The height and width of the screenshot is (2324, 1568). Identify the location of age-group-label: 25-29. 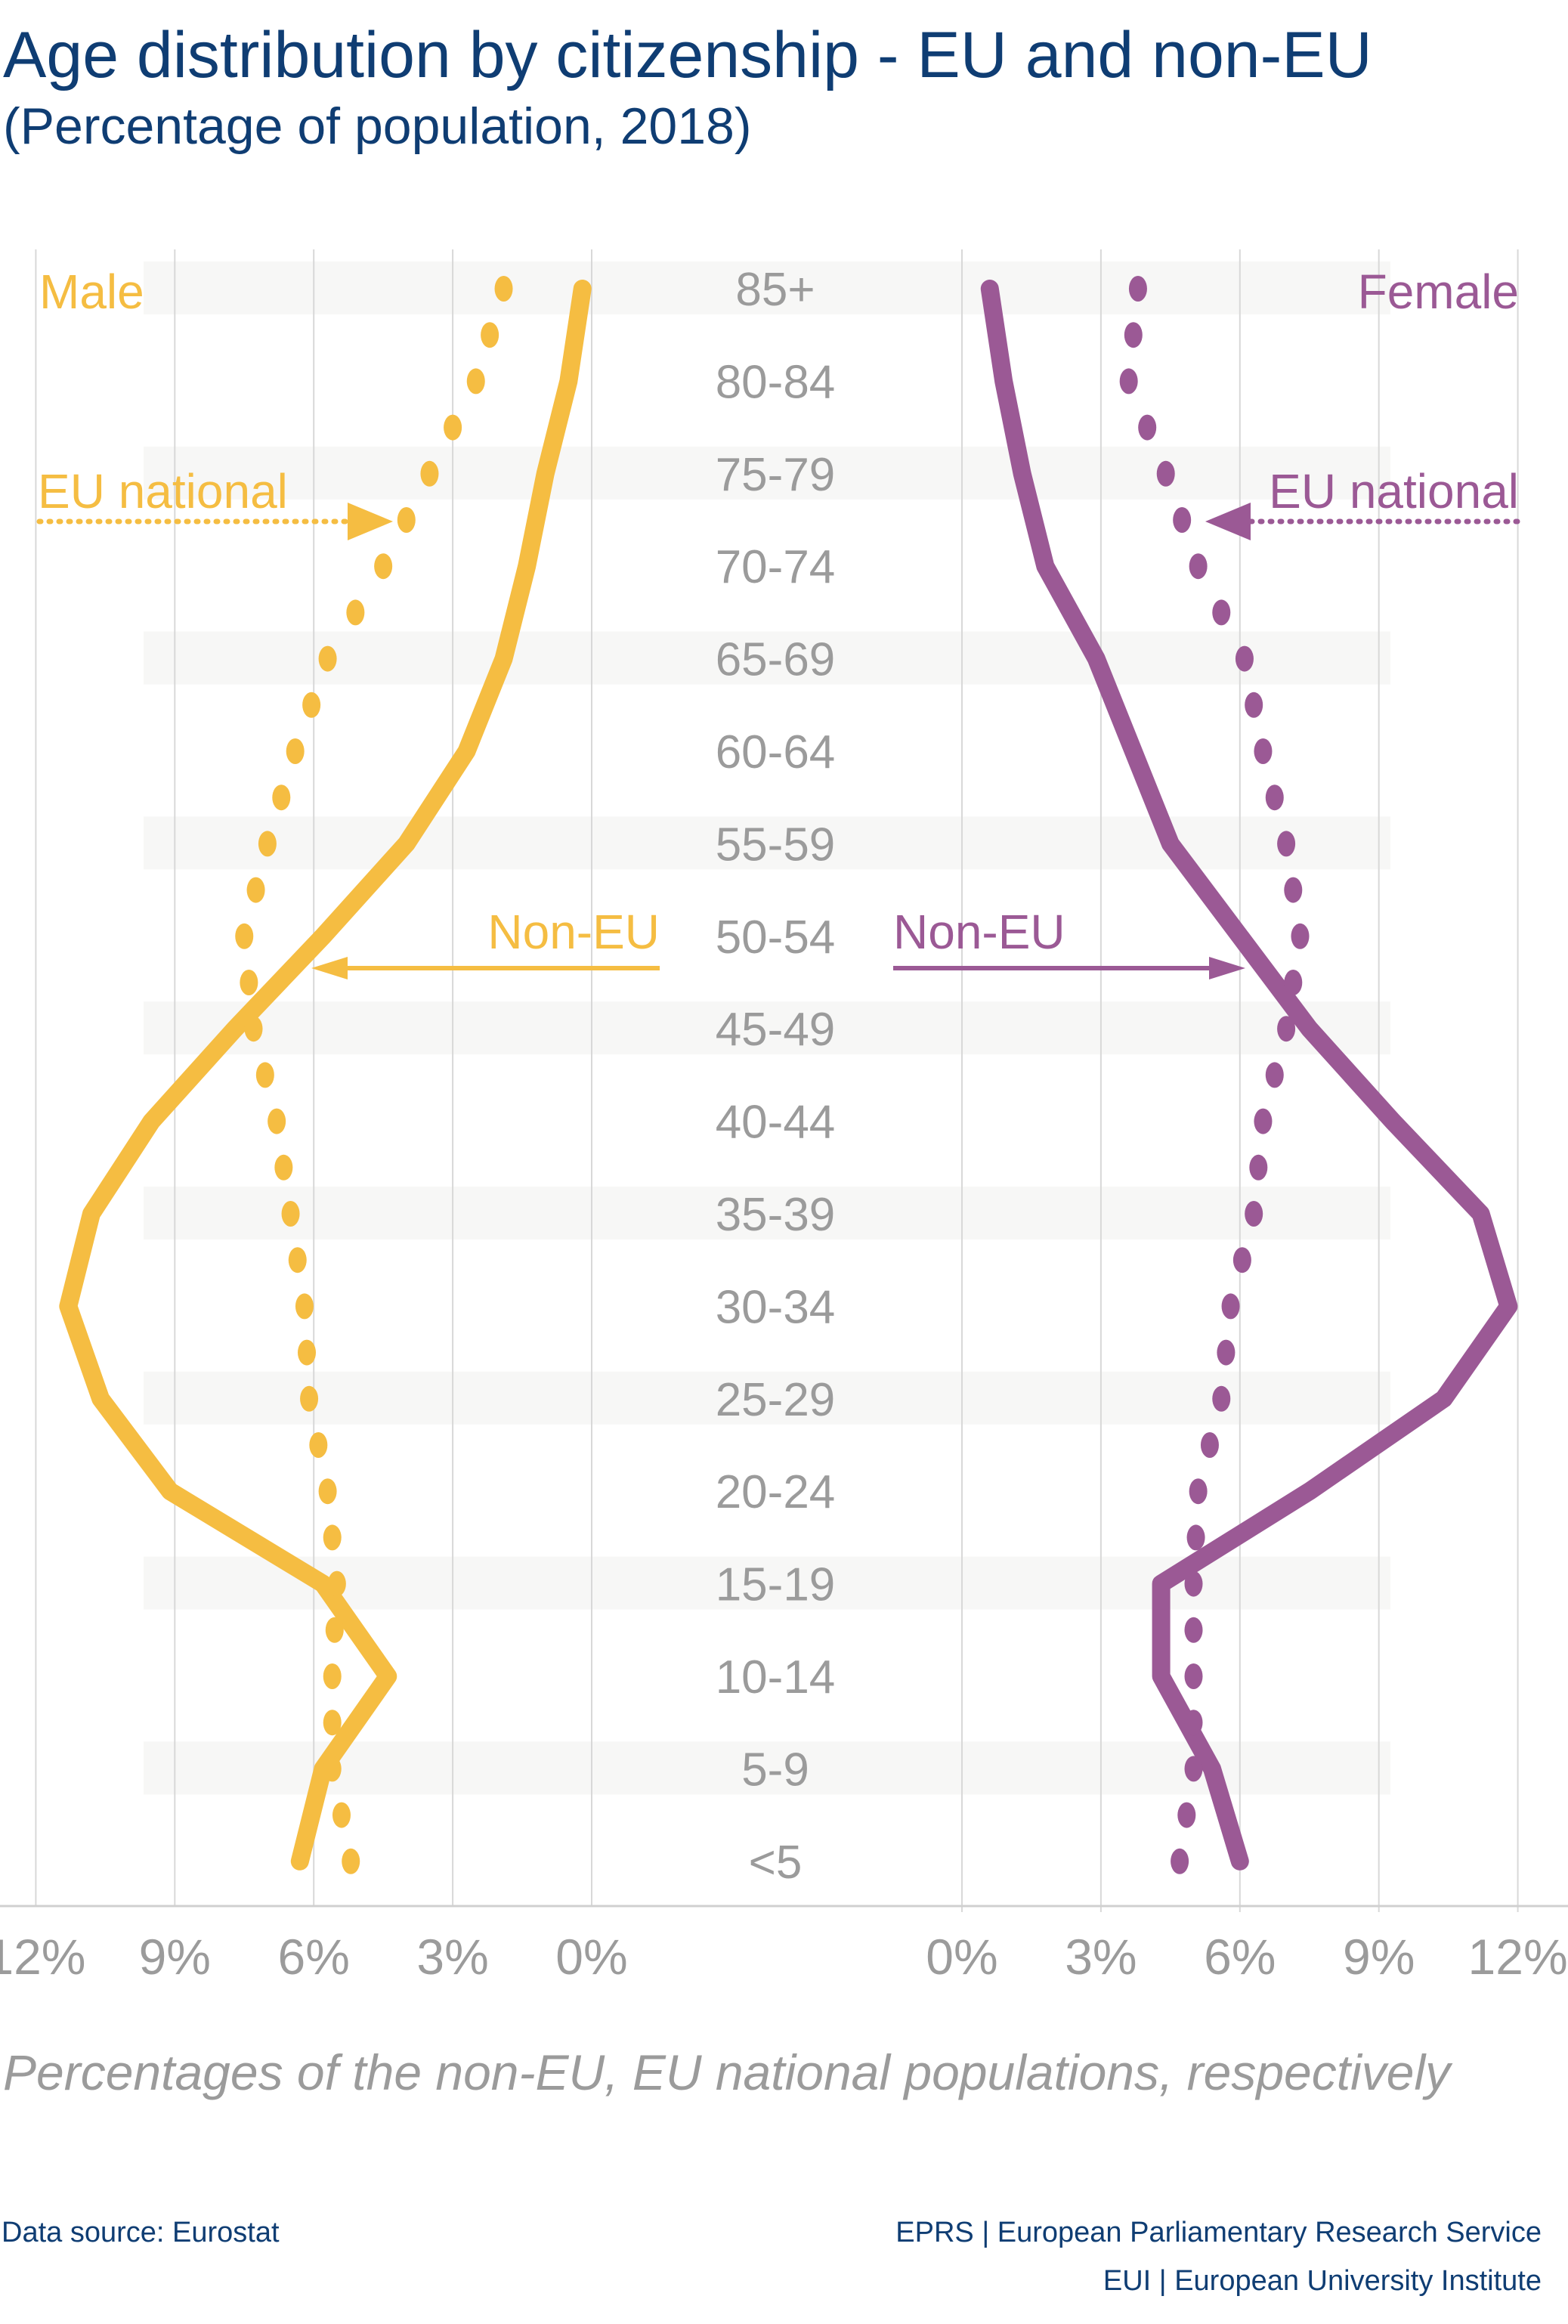
(776, 1400).